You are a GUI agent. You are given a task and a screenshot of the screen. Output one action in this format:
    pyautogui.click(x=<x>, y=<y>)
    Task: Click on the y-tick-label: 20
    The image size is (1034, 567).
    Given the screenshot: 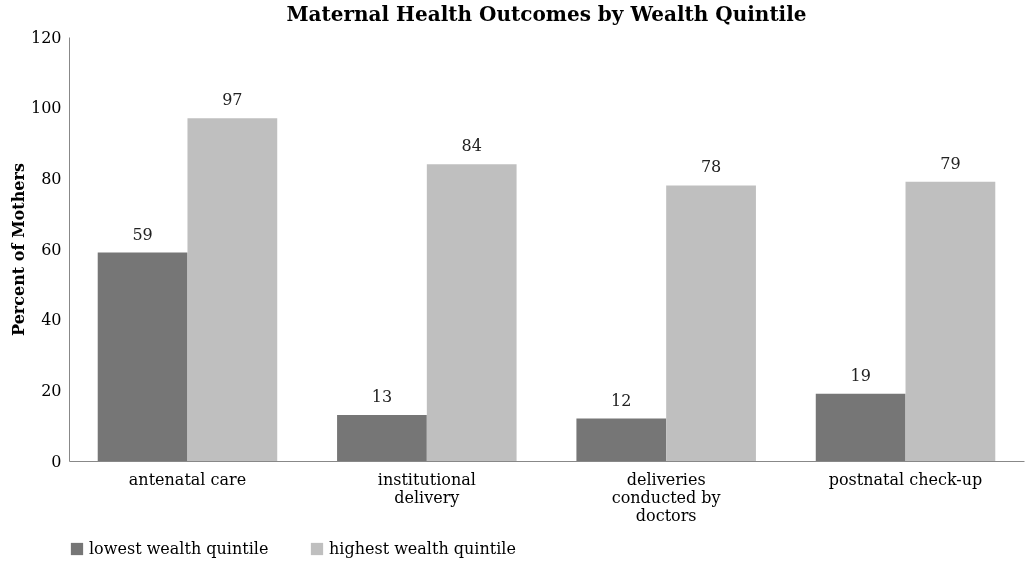 What is the action you would take?
    pyautogui.click(x=51, y=390)
    